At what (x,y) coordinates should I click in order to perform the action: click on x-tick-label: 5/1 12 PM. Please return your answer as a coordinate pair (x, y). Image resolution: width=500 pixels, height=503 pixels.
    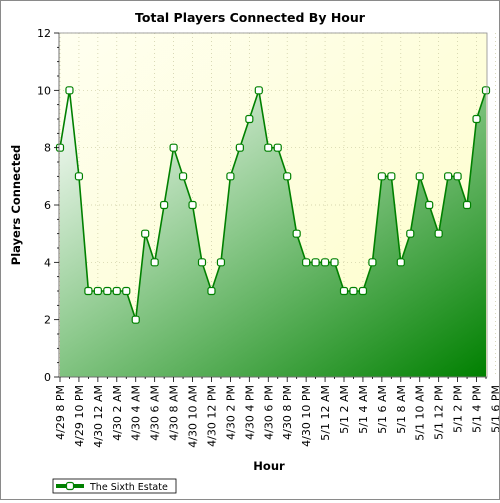
    Looking at the image, I should click on (439, 412).